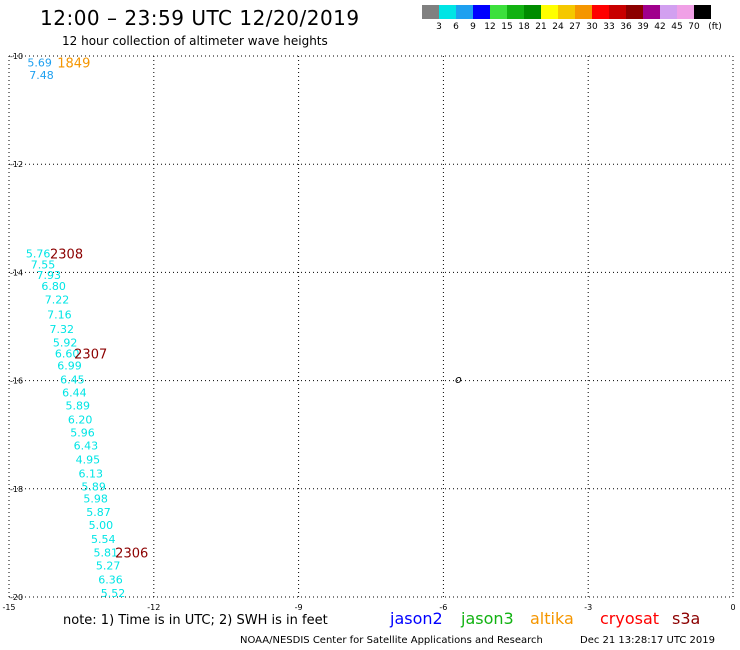  What do you see at coordinates (507, 27) in the screenshot?
I see `scale-label: 15` at bounding box center [507, 27].